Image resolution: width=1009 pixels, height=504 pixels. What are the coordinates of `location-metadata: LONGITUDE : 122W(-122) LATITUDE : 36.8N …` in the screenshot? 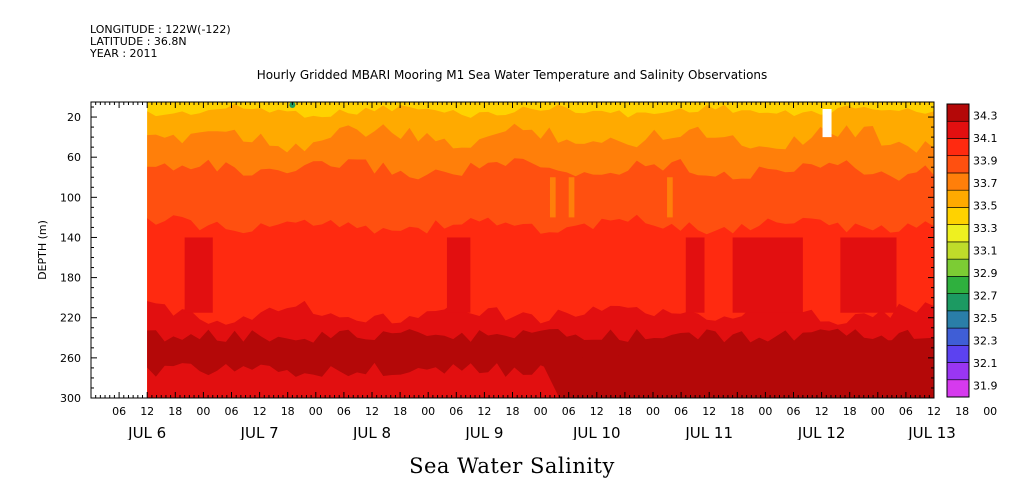 It's located at (160, 42).